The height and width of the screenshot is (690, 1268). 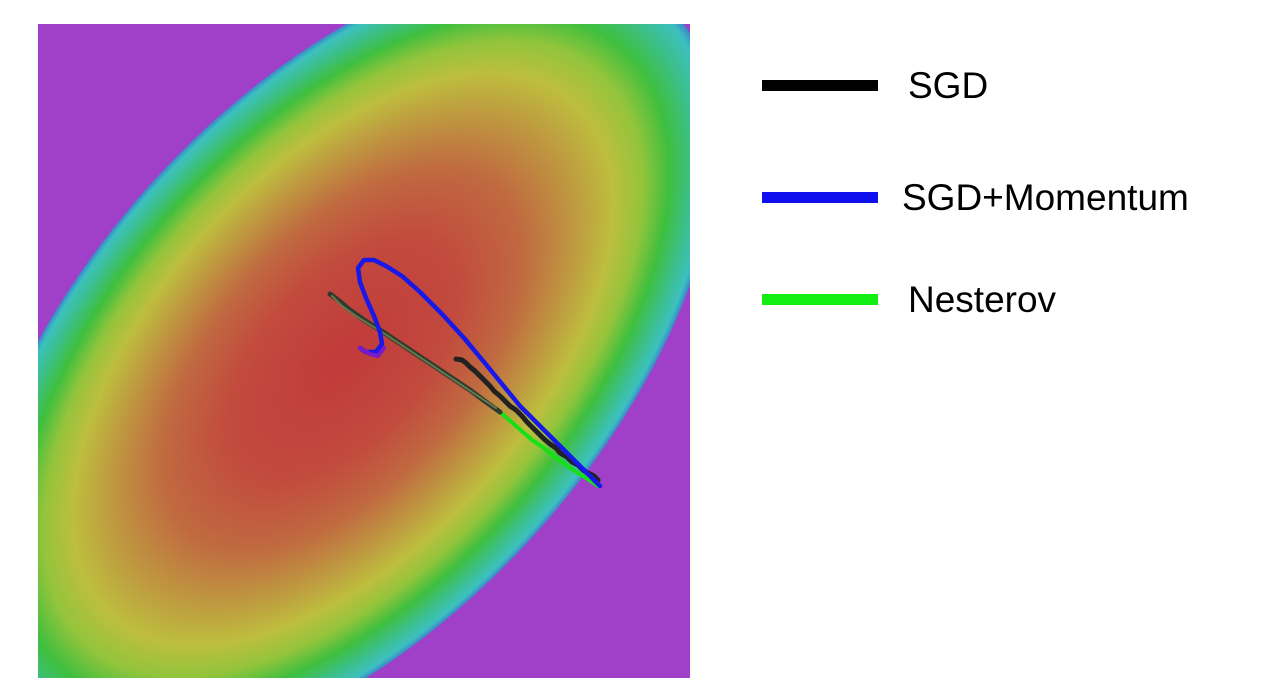 What do you see at coordinates (982, 299) in the screenshot?
I see `legend-label-nesterov: Nesterov` at bounding box center [982, 299].